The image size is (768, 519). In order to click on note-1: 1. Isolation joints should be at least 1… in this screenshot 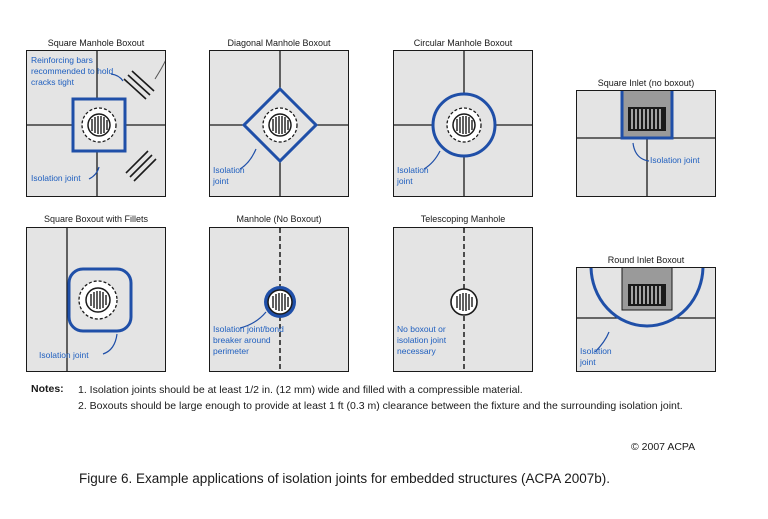, I will do `click(300, 390)`.